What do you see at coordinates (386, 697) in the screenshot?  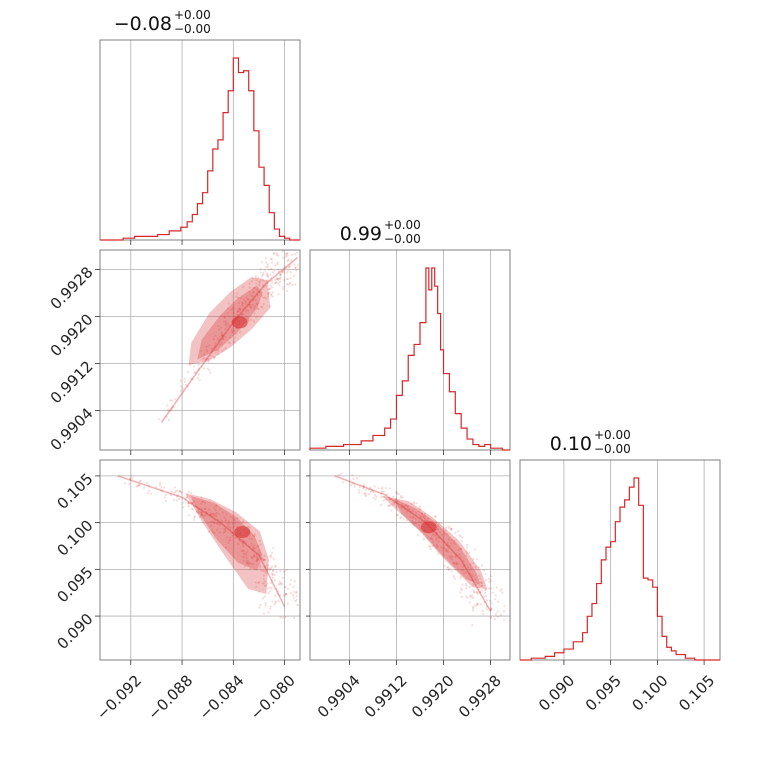 I see `x-tick-label: 0.9912` at bounding box center [386, 697].